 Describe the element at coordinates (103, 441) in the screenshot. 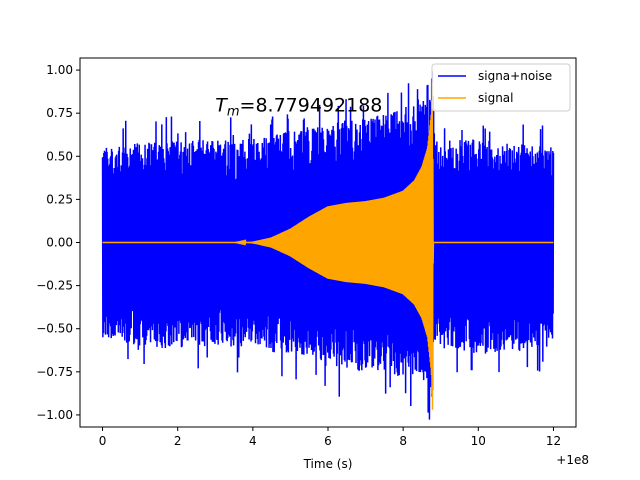

I see `x-tick-label: 0` at that location.